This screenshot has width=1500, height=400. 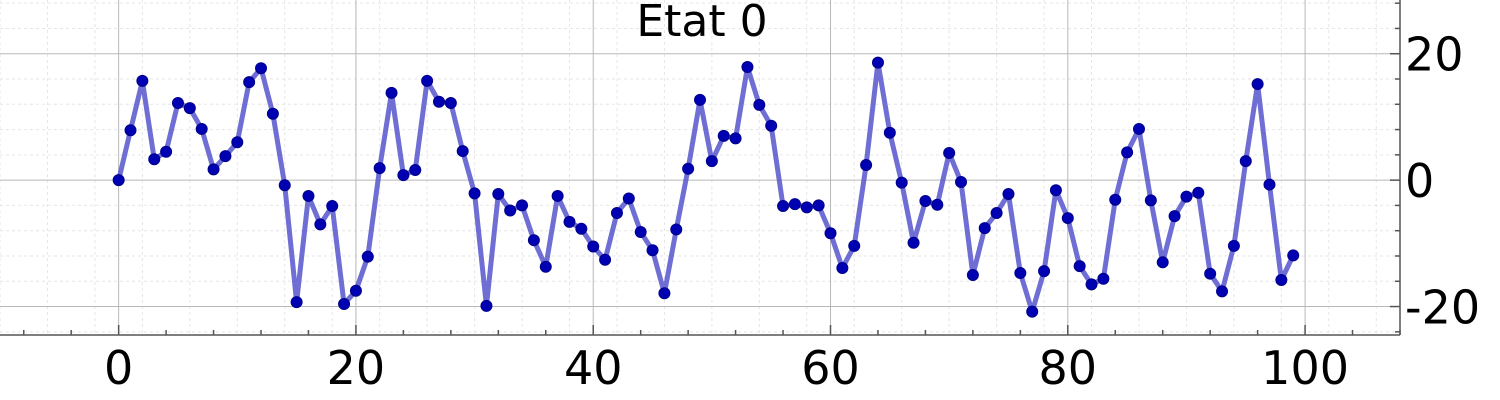 What do you see at coordinates (593, 368) in the screenshot?
I see `x-tick-label: 40` at bounding box center [593, 368].